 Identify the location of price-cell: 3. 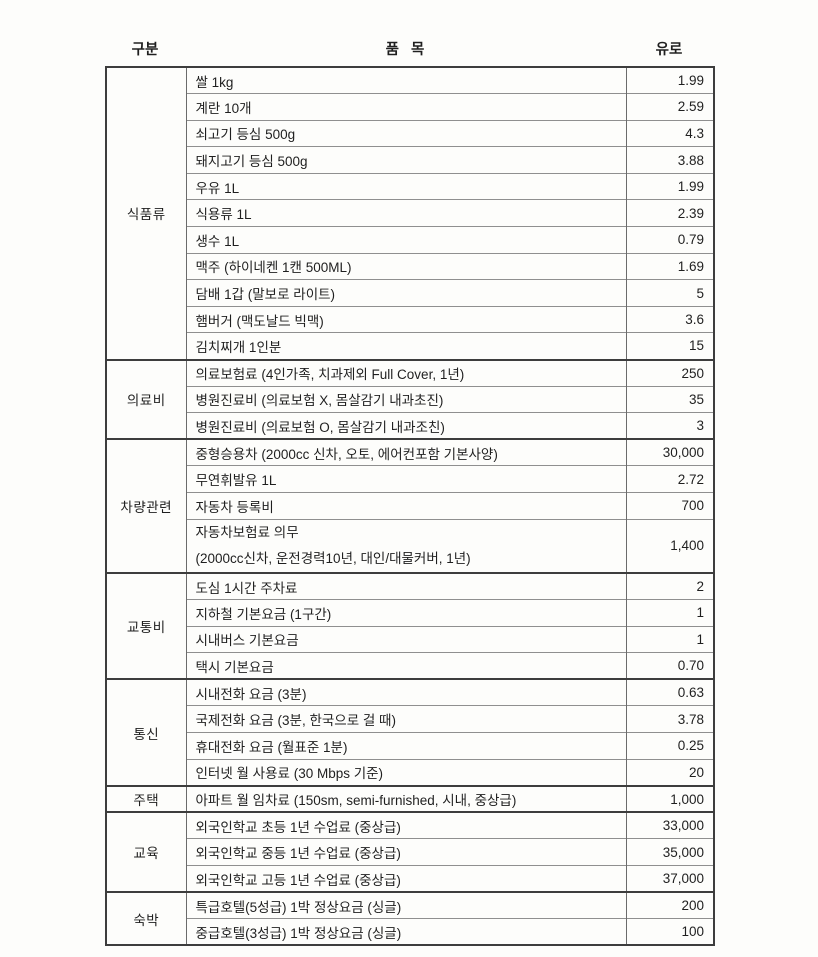
(670, 426).